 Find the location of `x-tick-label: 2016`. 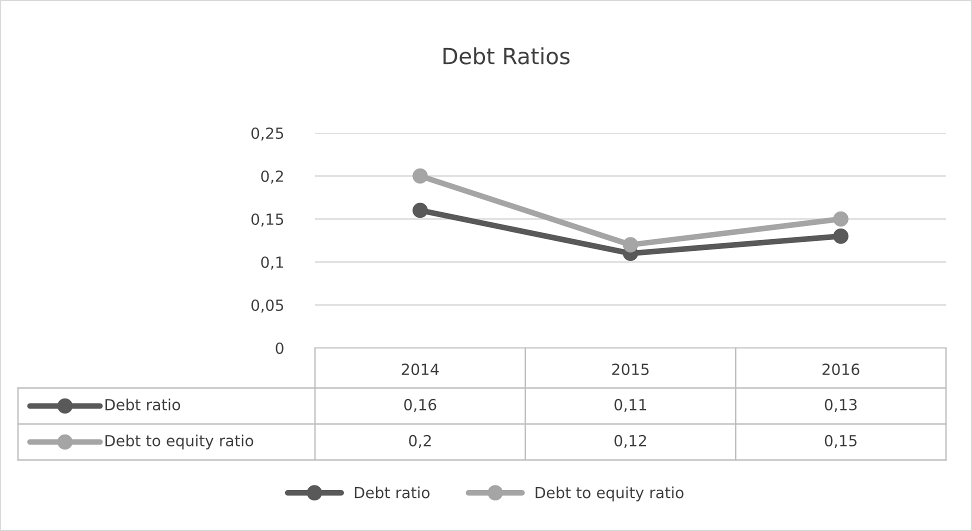

x-tick-label: 2016 is located at coordinates (841, 370).